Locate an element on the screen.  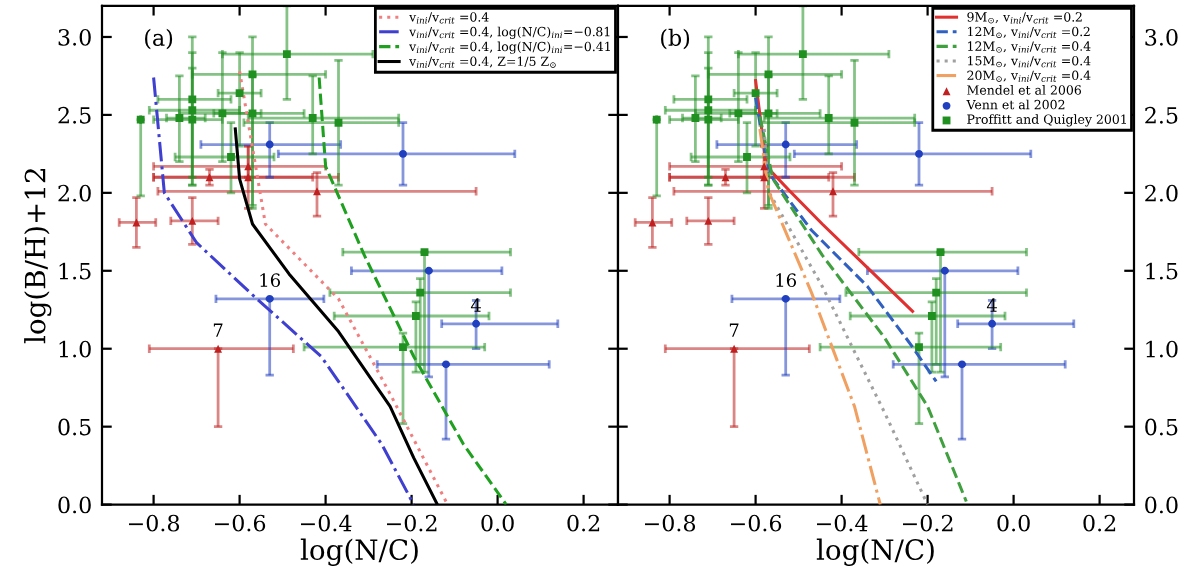
annotation: (b) is located at coordinates (675, 39).